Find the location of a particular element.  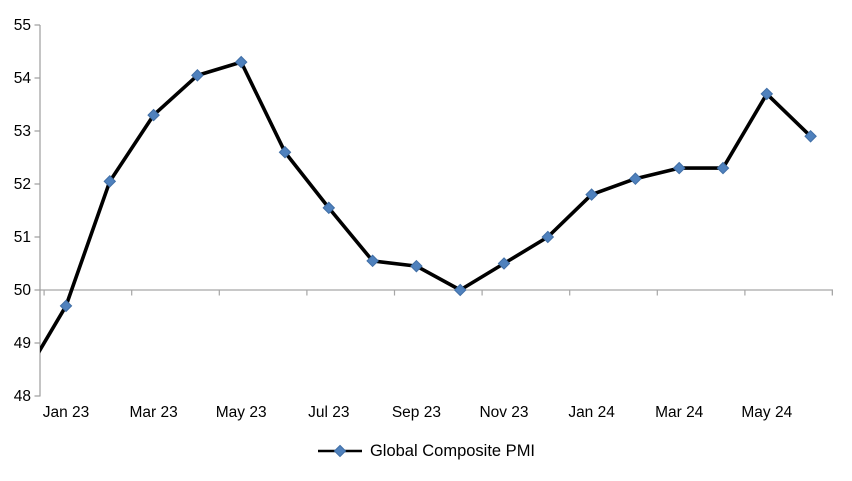

x-axis-tick-label: Jul 23 is located at coordinates (328, 412).